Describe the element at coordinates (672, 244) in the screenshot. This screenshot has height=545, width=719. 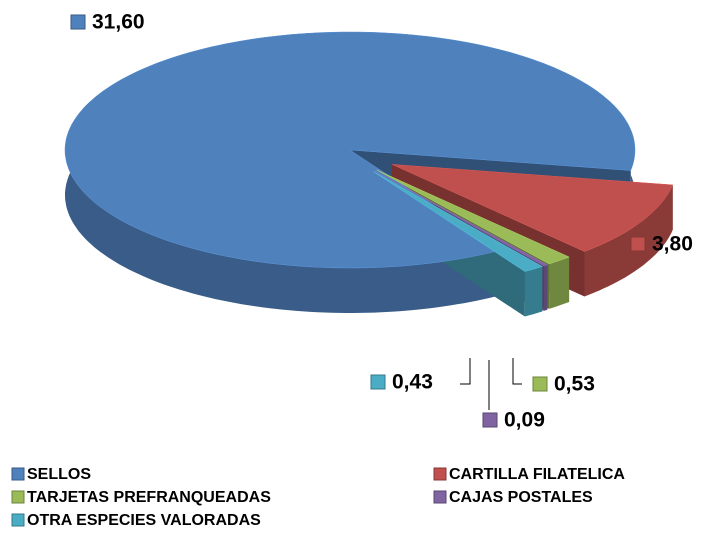
I see `data-label: 3,80` at that location.